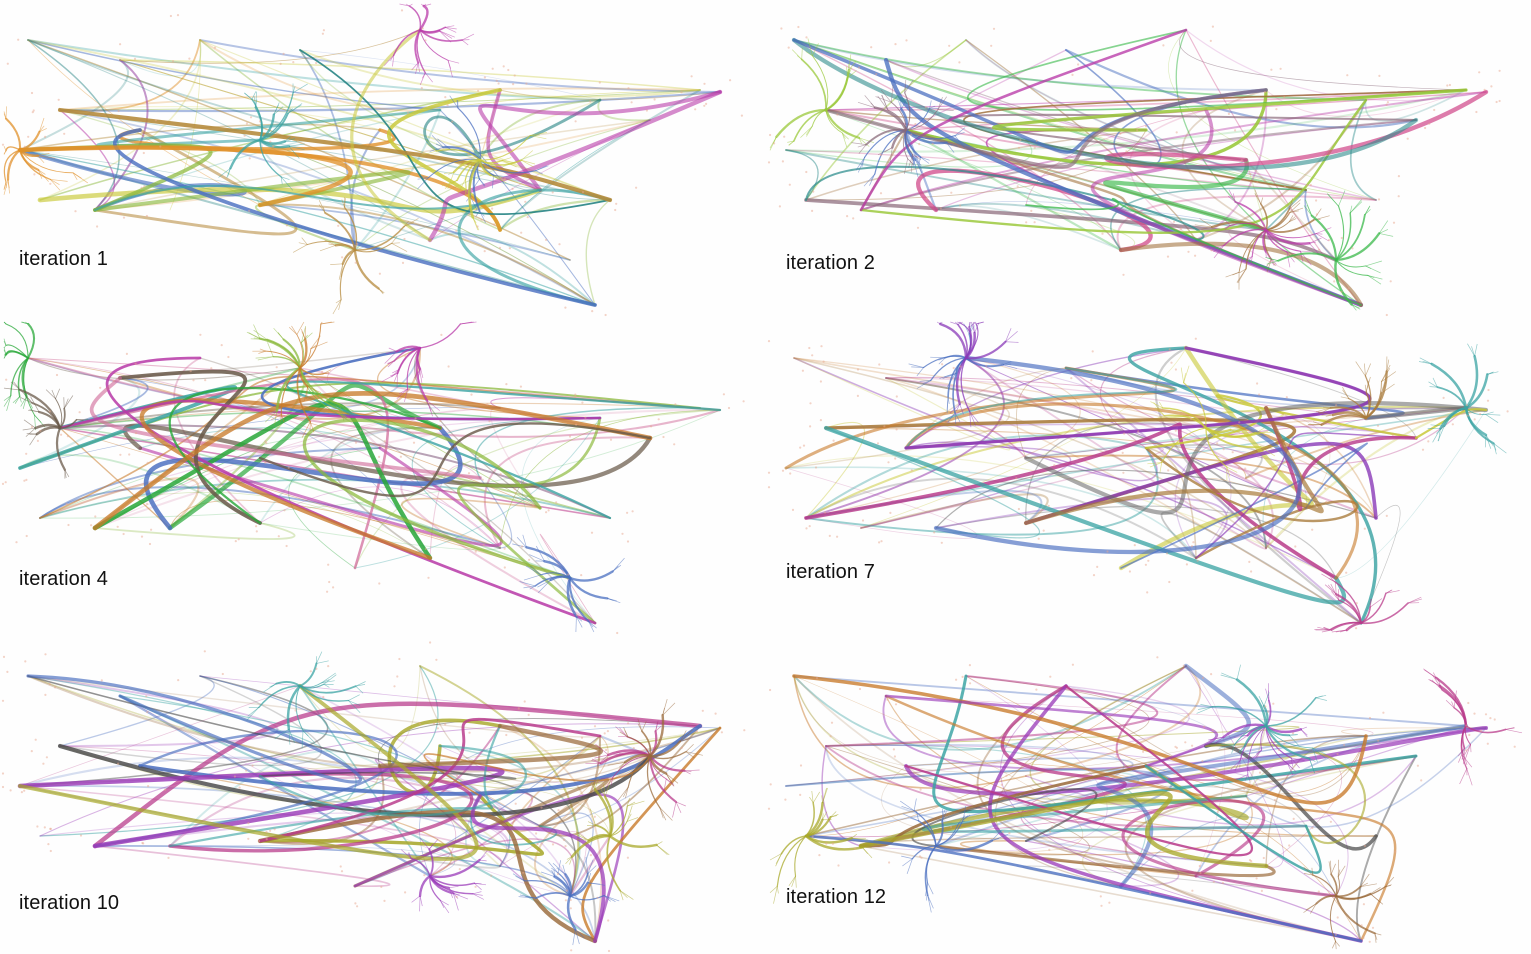  I want to click on panel-label: iteration 1, so click(63, 259).